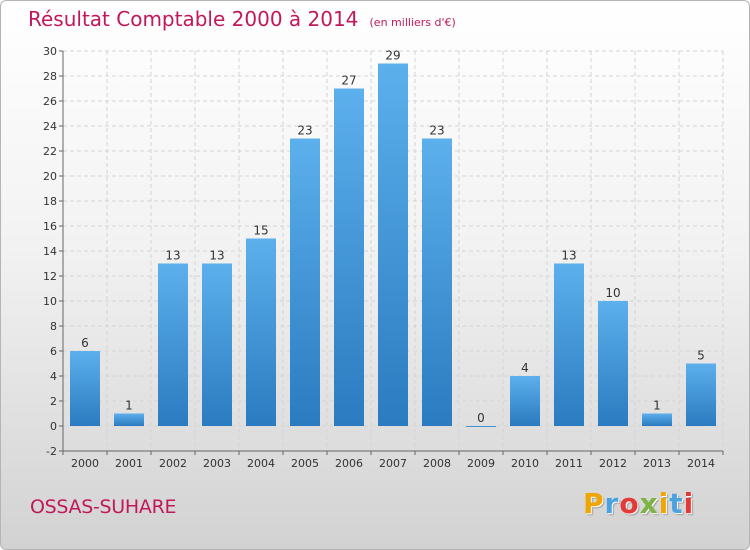 The width and height of the screenshot is (750, 550). I want to click on y-tick-label: 2, so click(53, 401).